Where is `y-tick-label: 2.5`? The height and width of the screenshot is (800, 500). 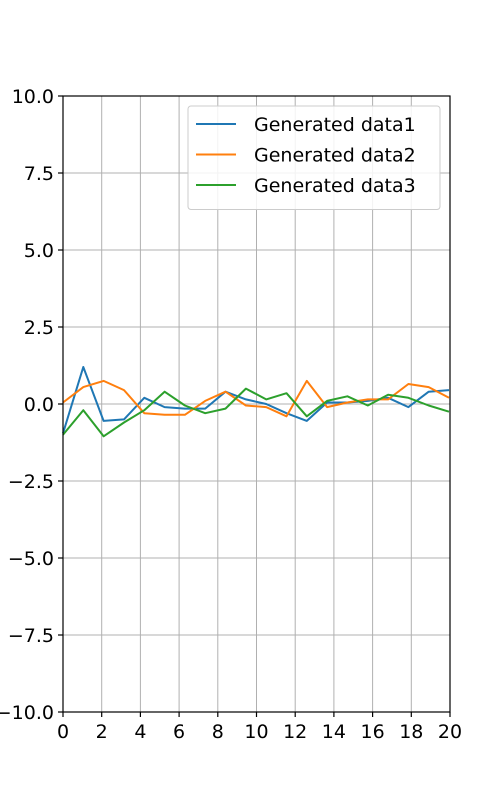
y-tick-label: 2.5 is located at coordinates (39, 328).